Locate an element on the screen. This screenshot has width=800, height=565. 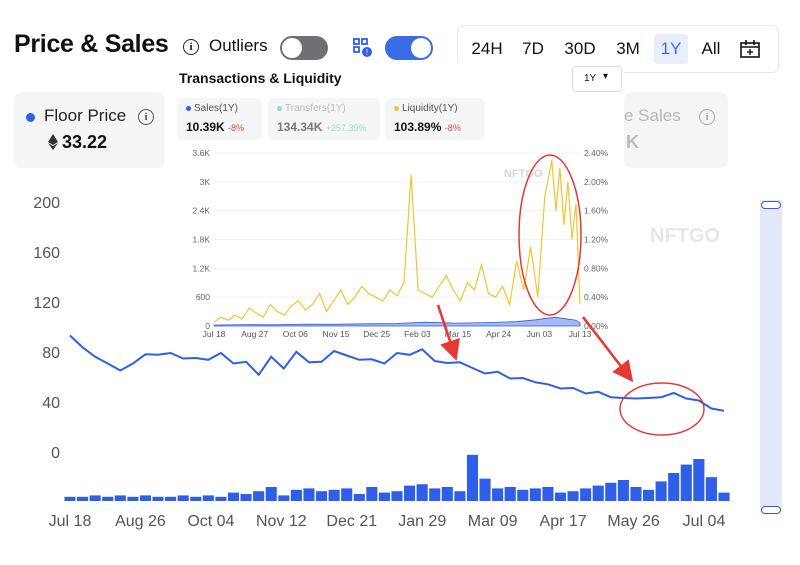
liquidity-line is located at coordinates (397, 241).